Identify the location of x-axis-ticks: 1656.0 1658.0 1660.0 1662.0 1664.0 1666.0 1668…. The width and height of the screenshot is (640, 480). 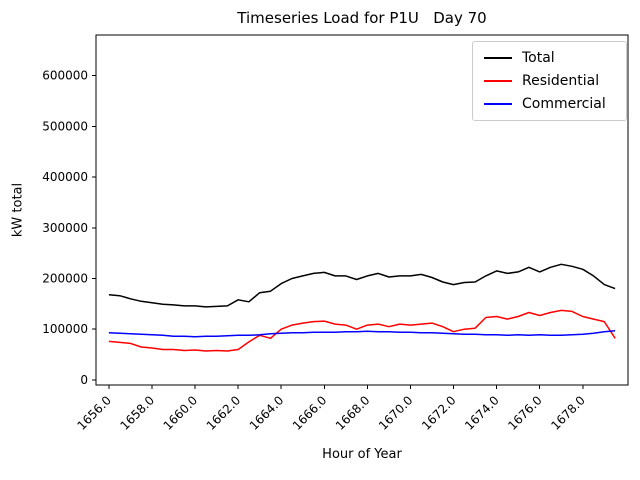
(331, 409).